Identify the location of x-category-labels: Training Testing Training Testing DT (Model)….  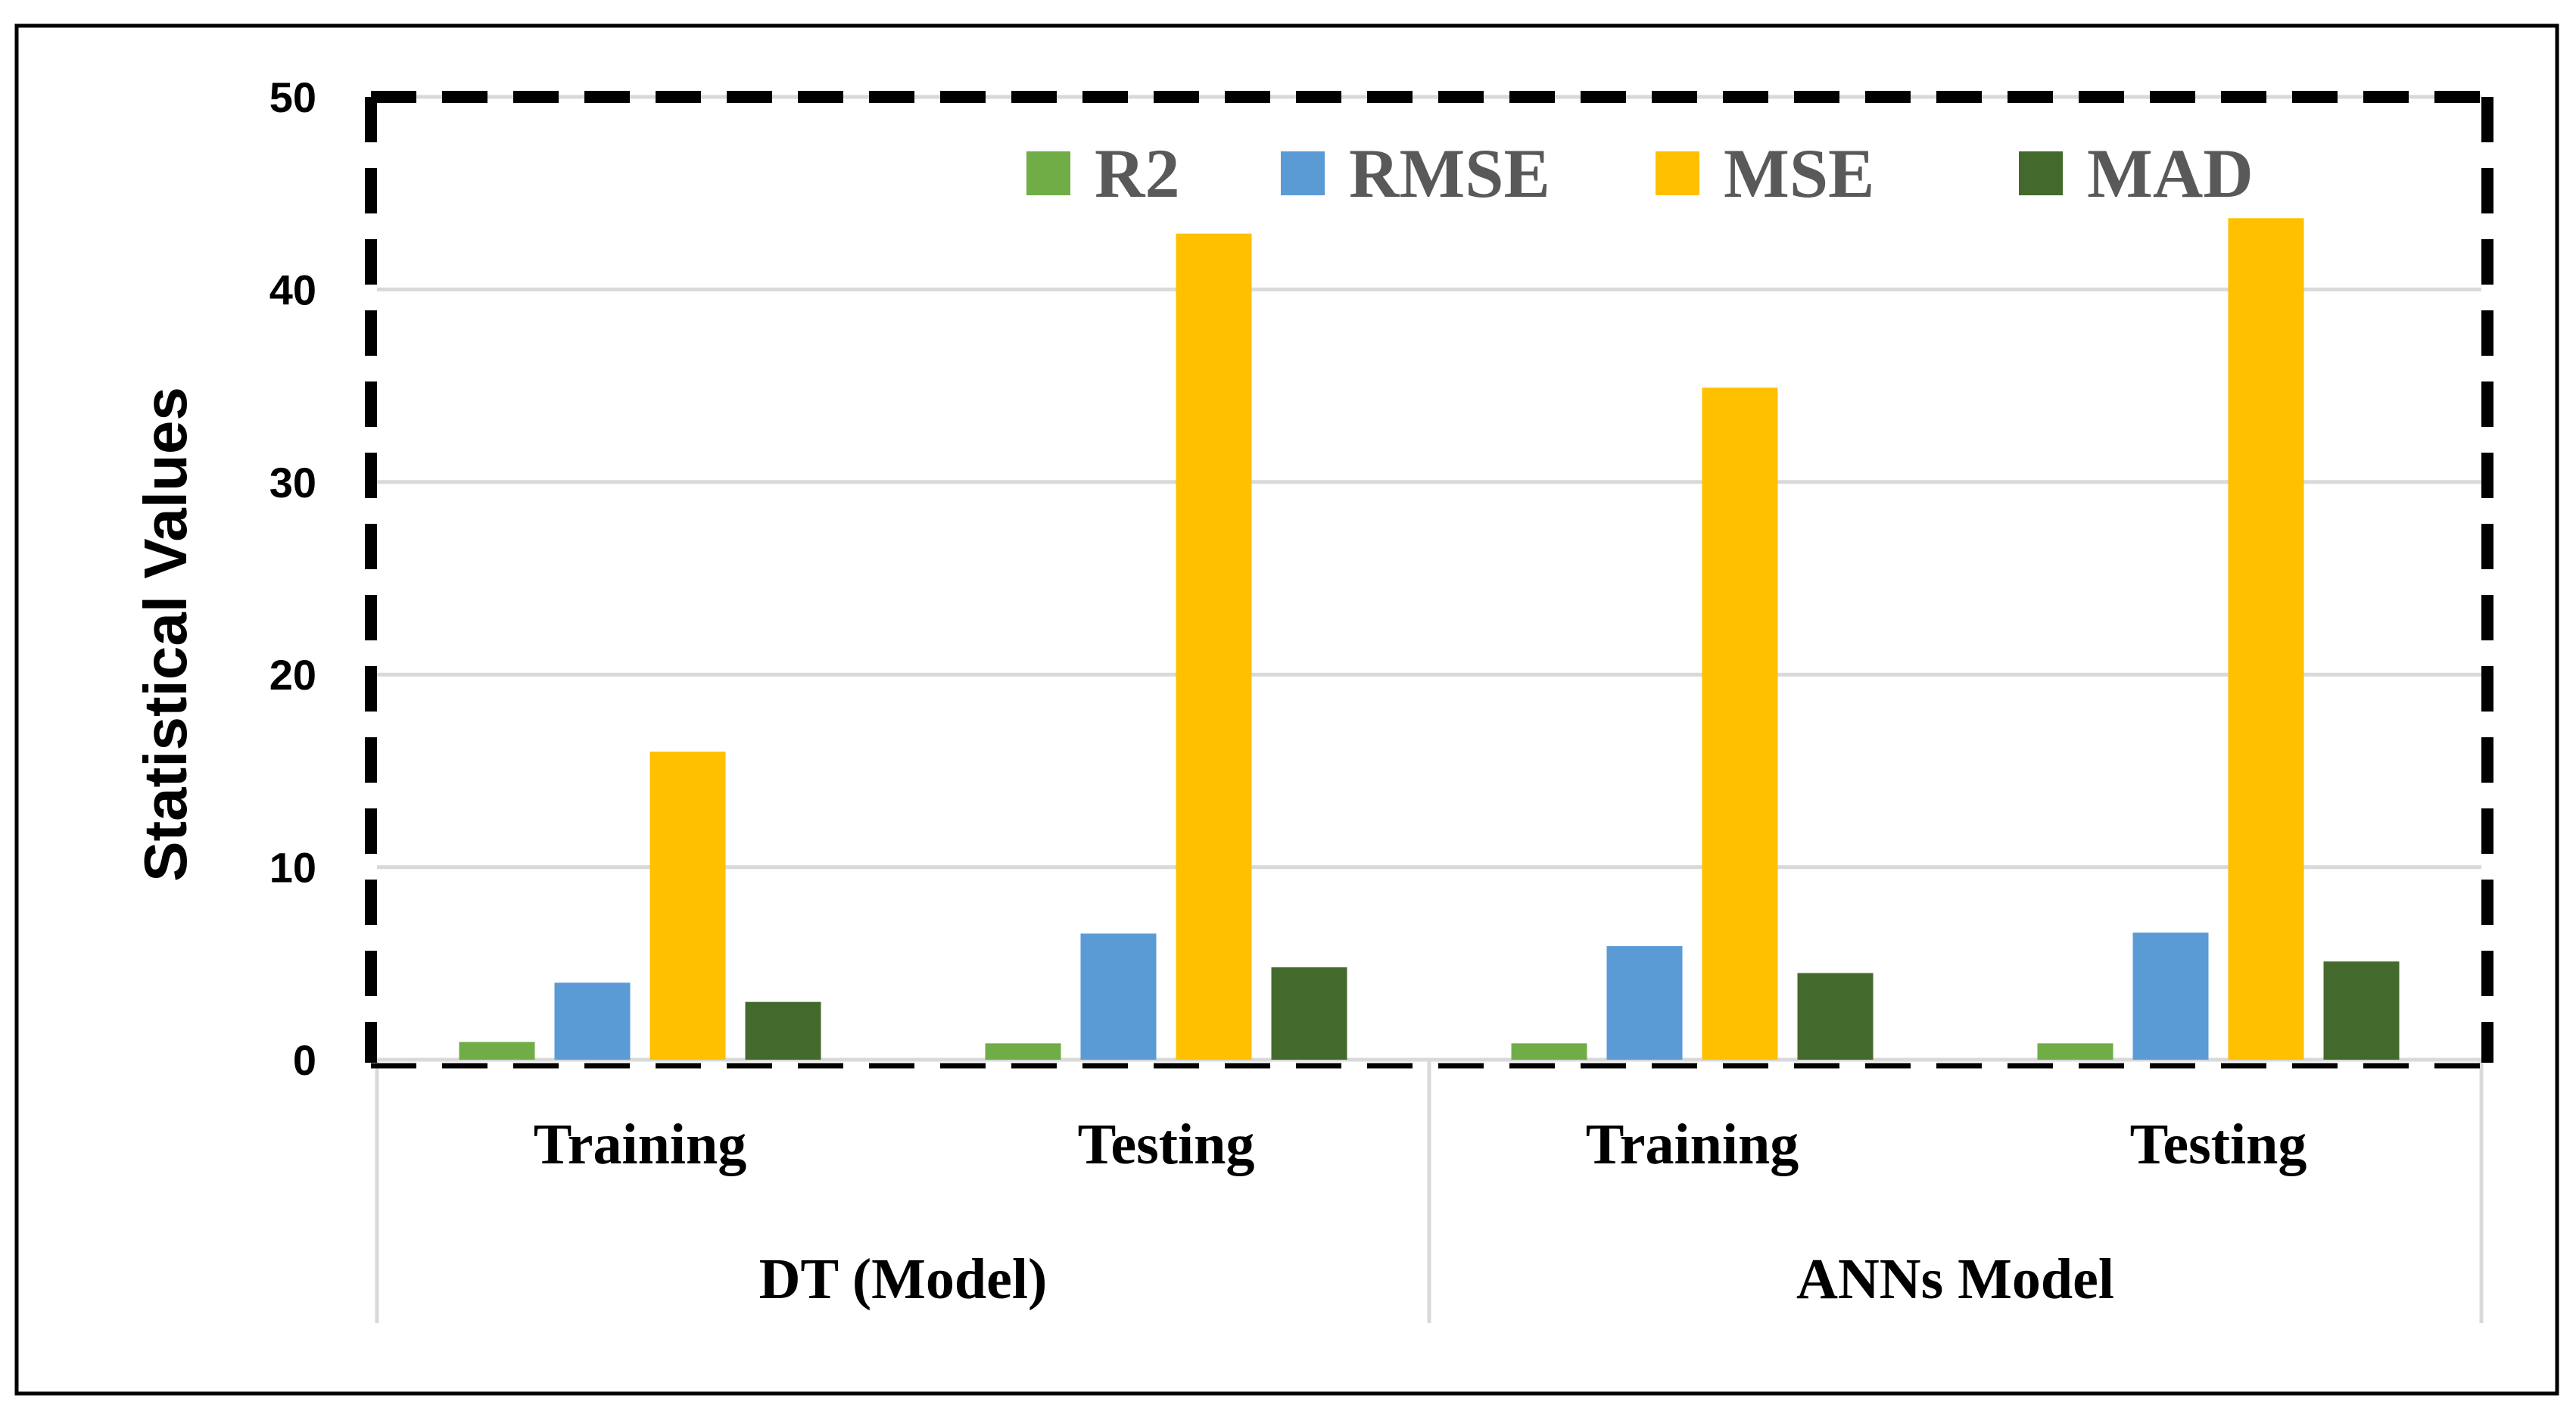
(1420, 1212).